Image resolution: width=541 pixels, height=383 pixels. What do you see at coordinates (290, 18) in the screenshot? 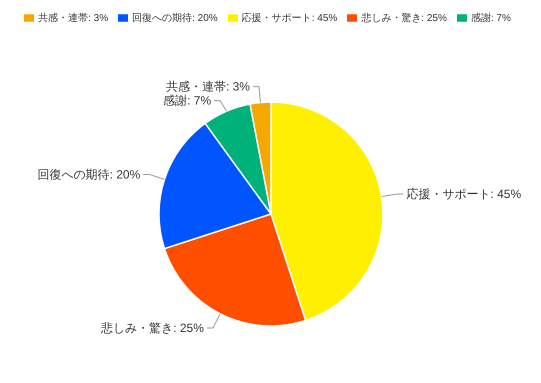
I see `legend-label: 応援・サポート: 45%` at bounding box center [290, 18].